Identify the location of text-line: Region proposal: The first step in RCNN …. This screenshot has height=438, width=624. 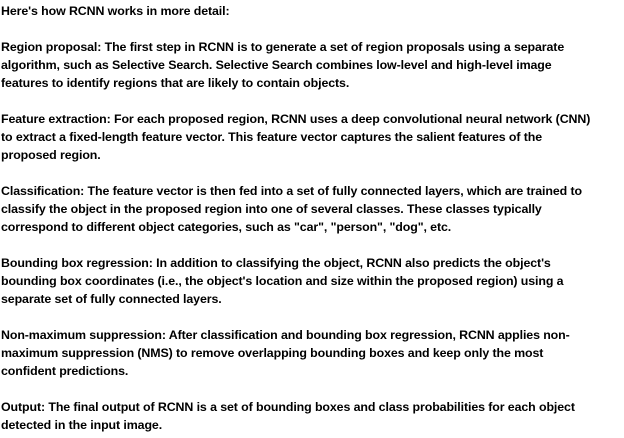
(283, 47).